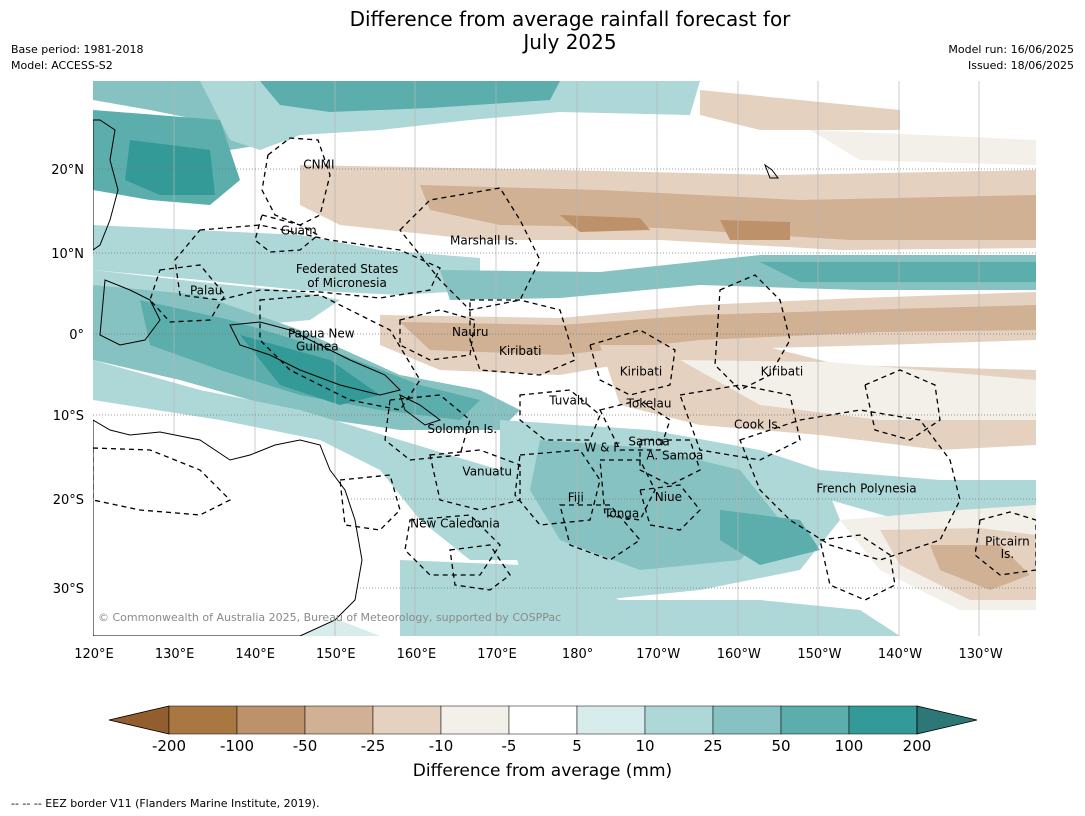 This screenshot has width=1085, height=816. I want to click on region-label: Guam, so click(299, 230).